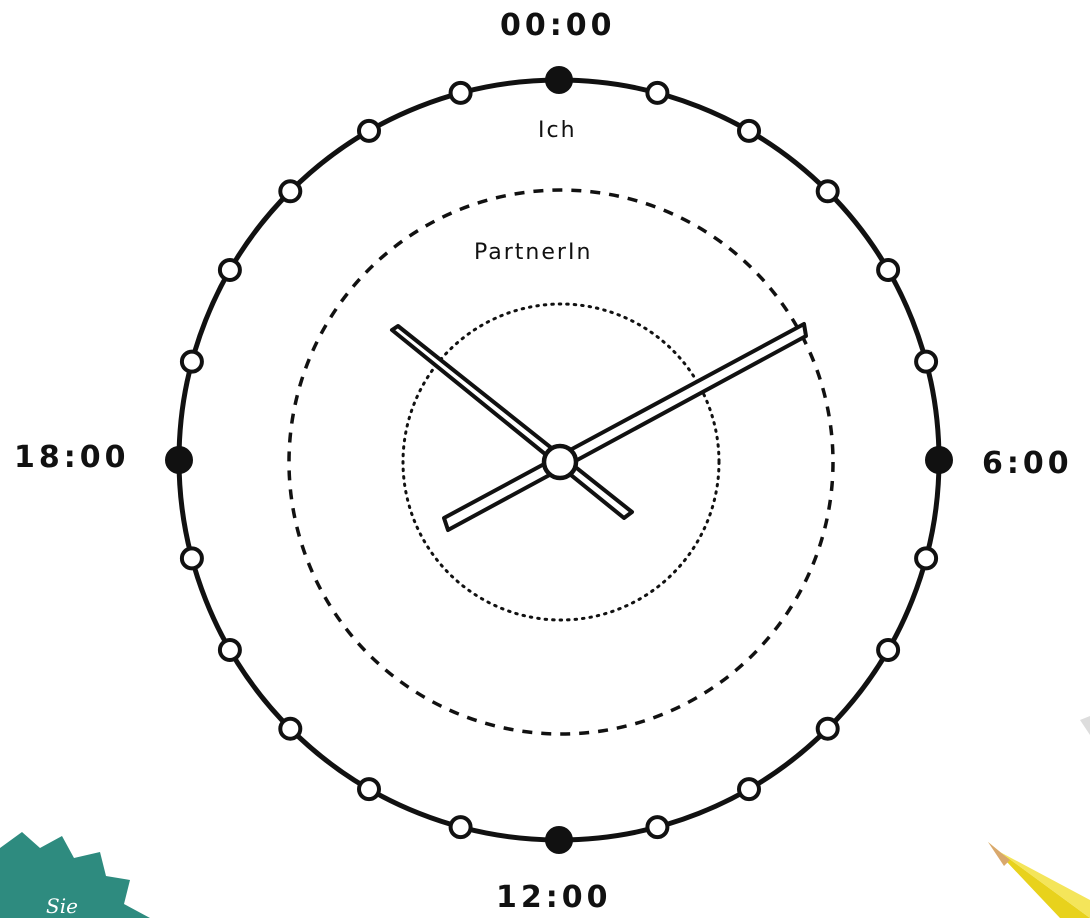 Image resolution: width=1090 pixels, height=918 pixels. I want to click on ring-label-partnerin: PartnerIn, so click(533, 252).